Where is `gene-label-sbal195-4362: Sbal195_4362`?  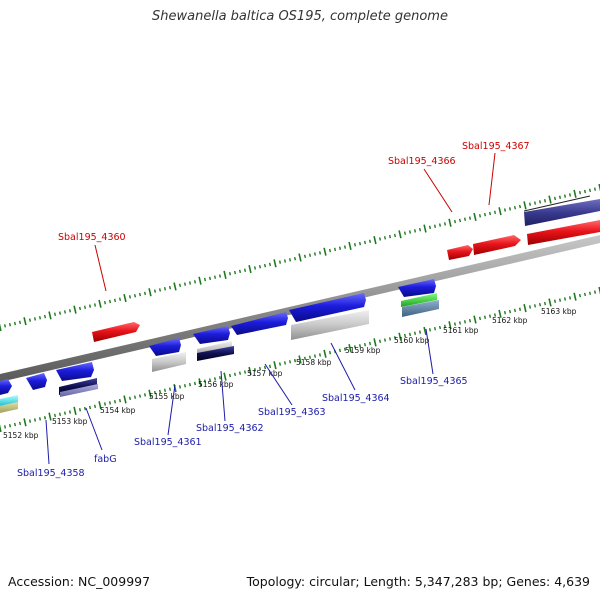 gene-label-sbal195-4362: Sbal195_4362 is located at coordinates (230, 428).